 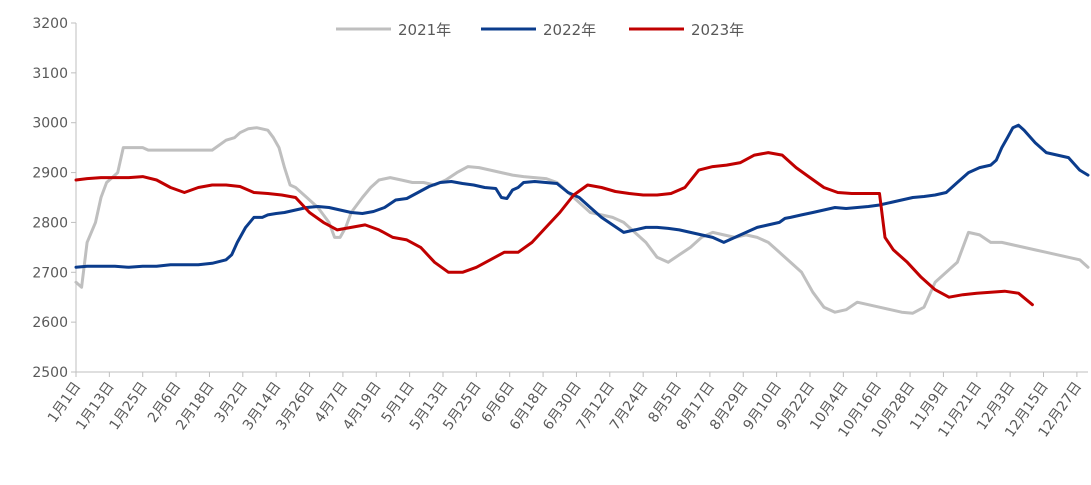 I want to click on y-tick-label: 2900, so click(x=50, y=174).